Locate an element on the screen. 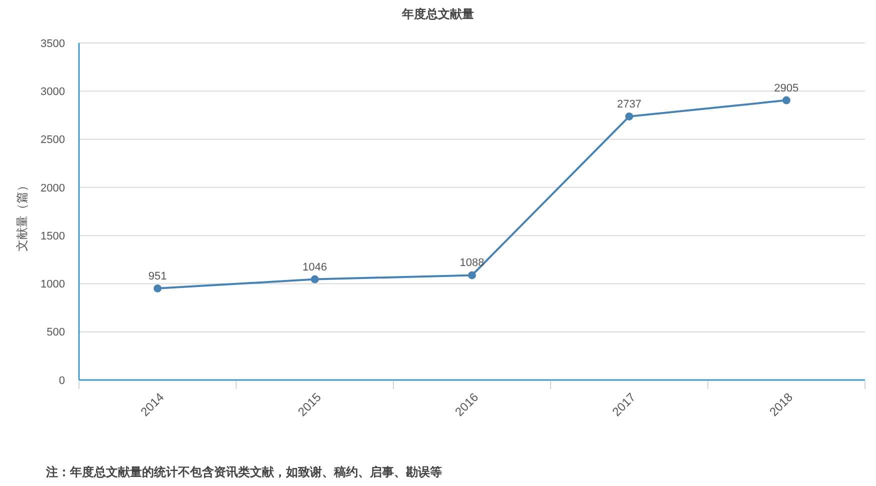 The height and width of the screenshot is (486, 876). y-tick-label: 1000 is located at coordinates (52, 284).